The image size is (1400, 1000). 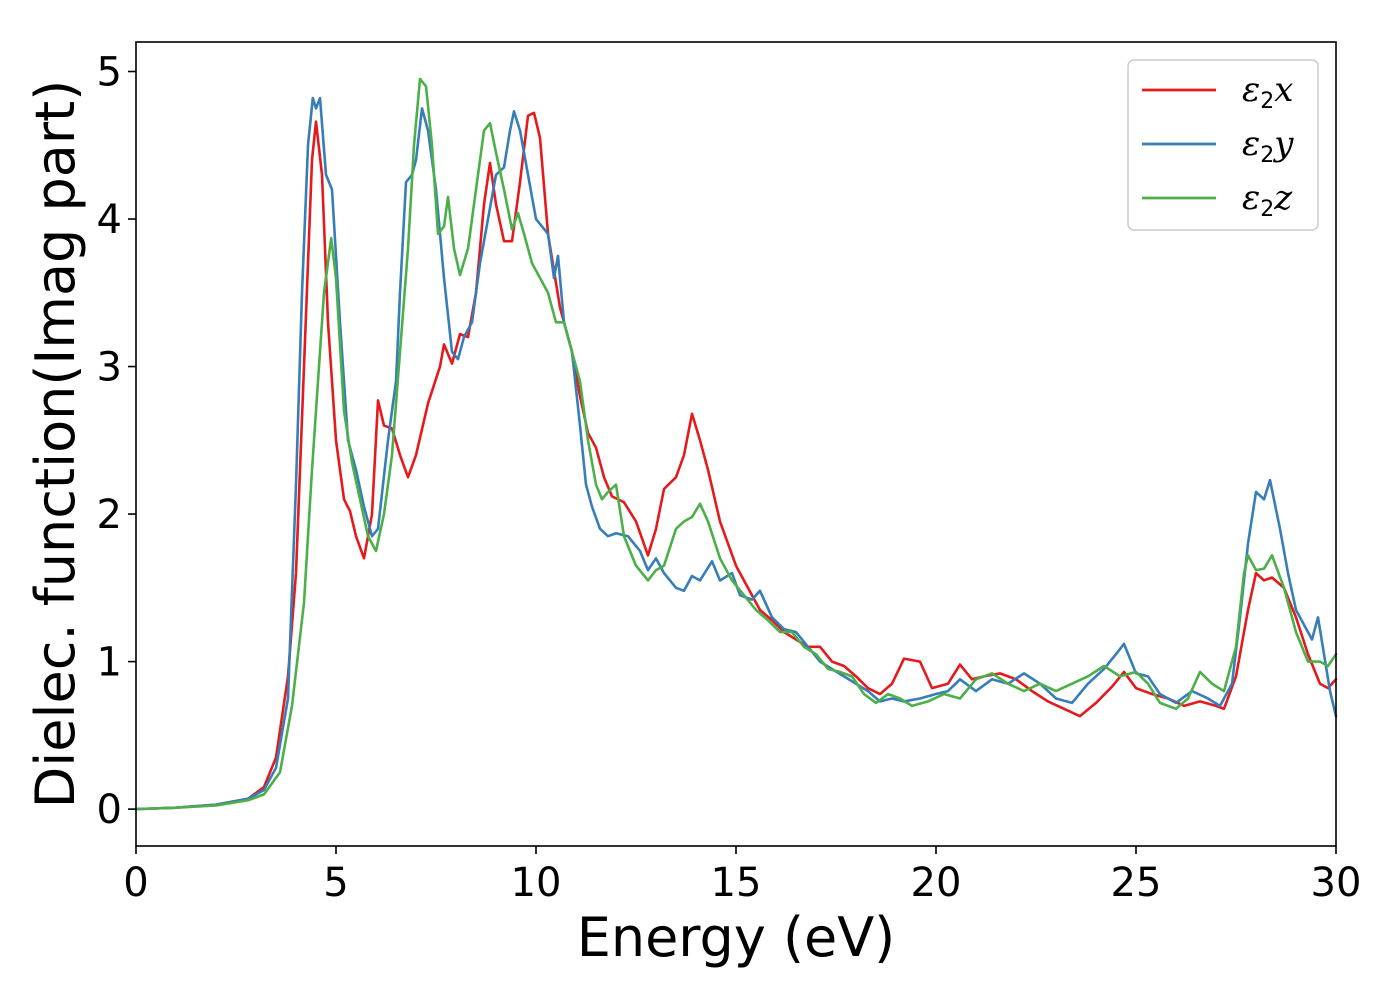 I want to click on x-tick-label: 20, so click(x=936, y=883).